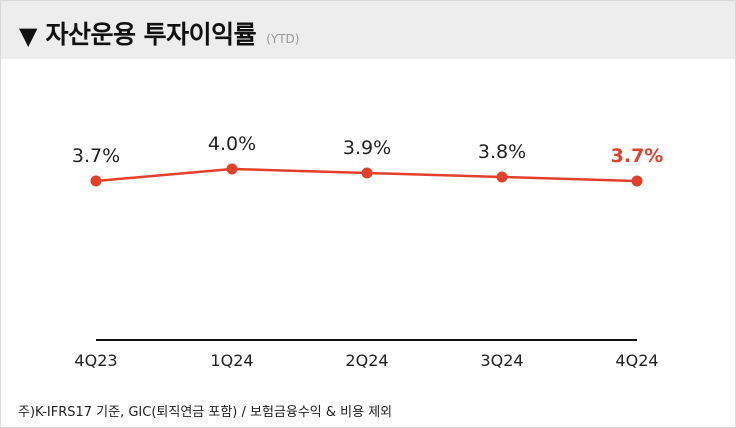 This screenshot has height=428, width=736. I want to click on x-tick-label: 4Q23, so click(95, 360).